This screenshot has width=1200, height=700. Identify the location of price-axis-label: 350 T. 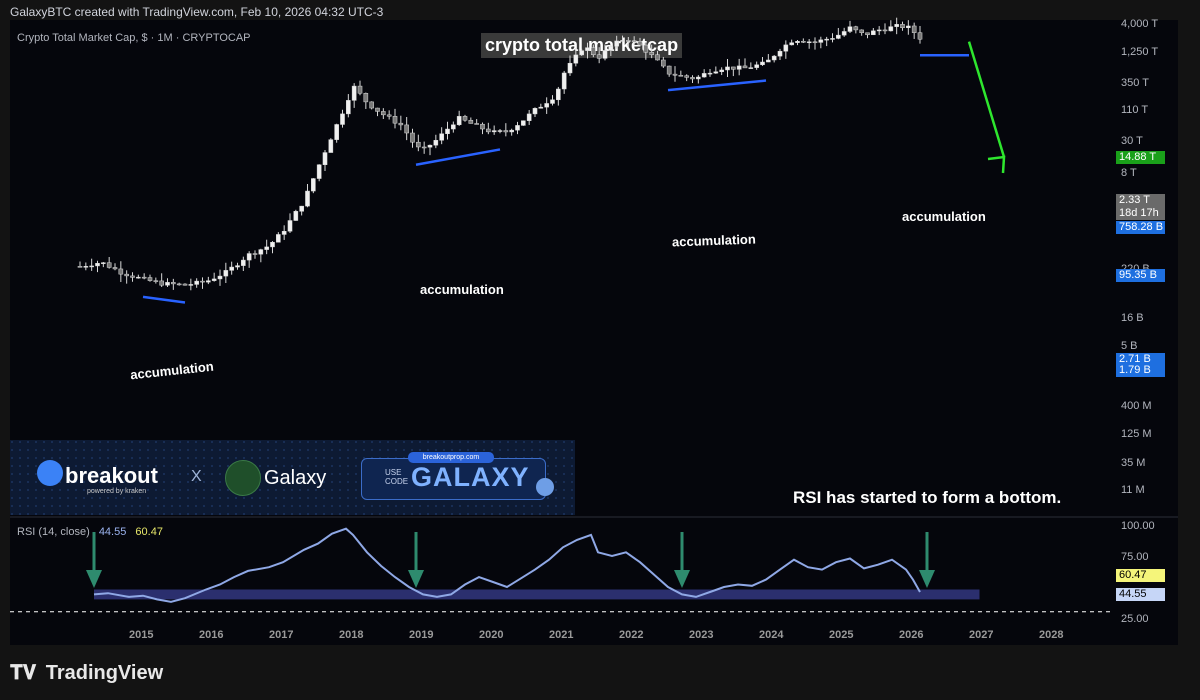
(1135, 83).